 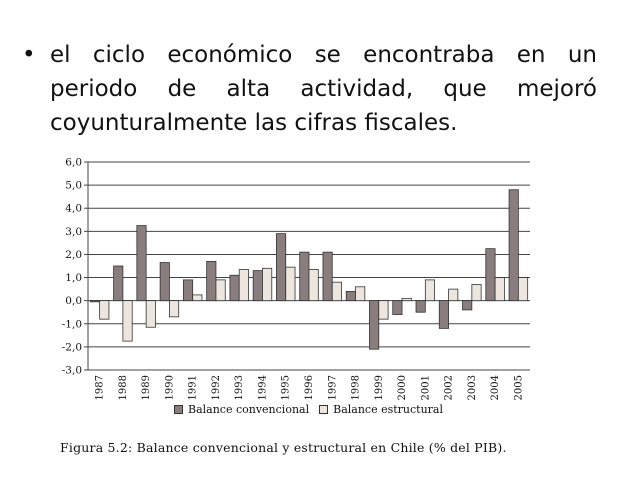 I want to click on y-tick-label: -1,0, so click(x=72, y=324).